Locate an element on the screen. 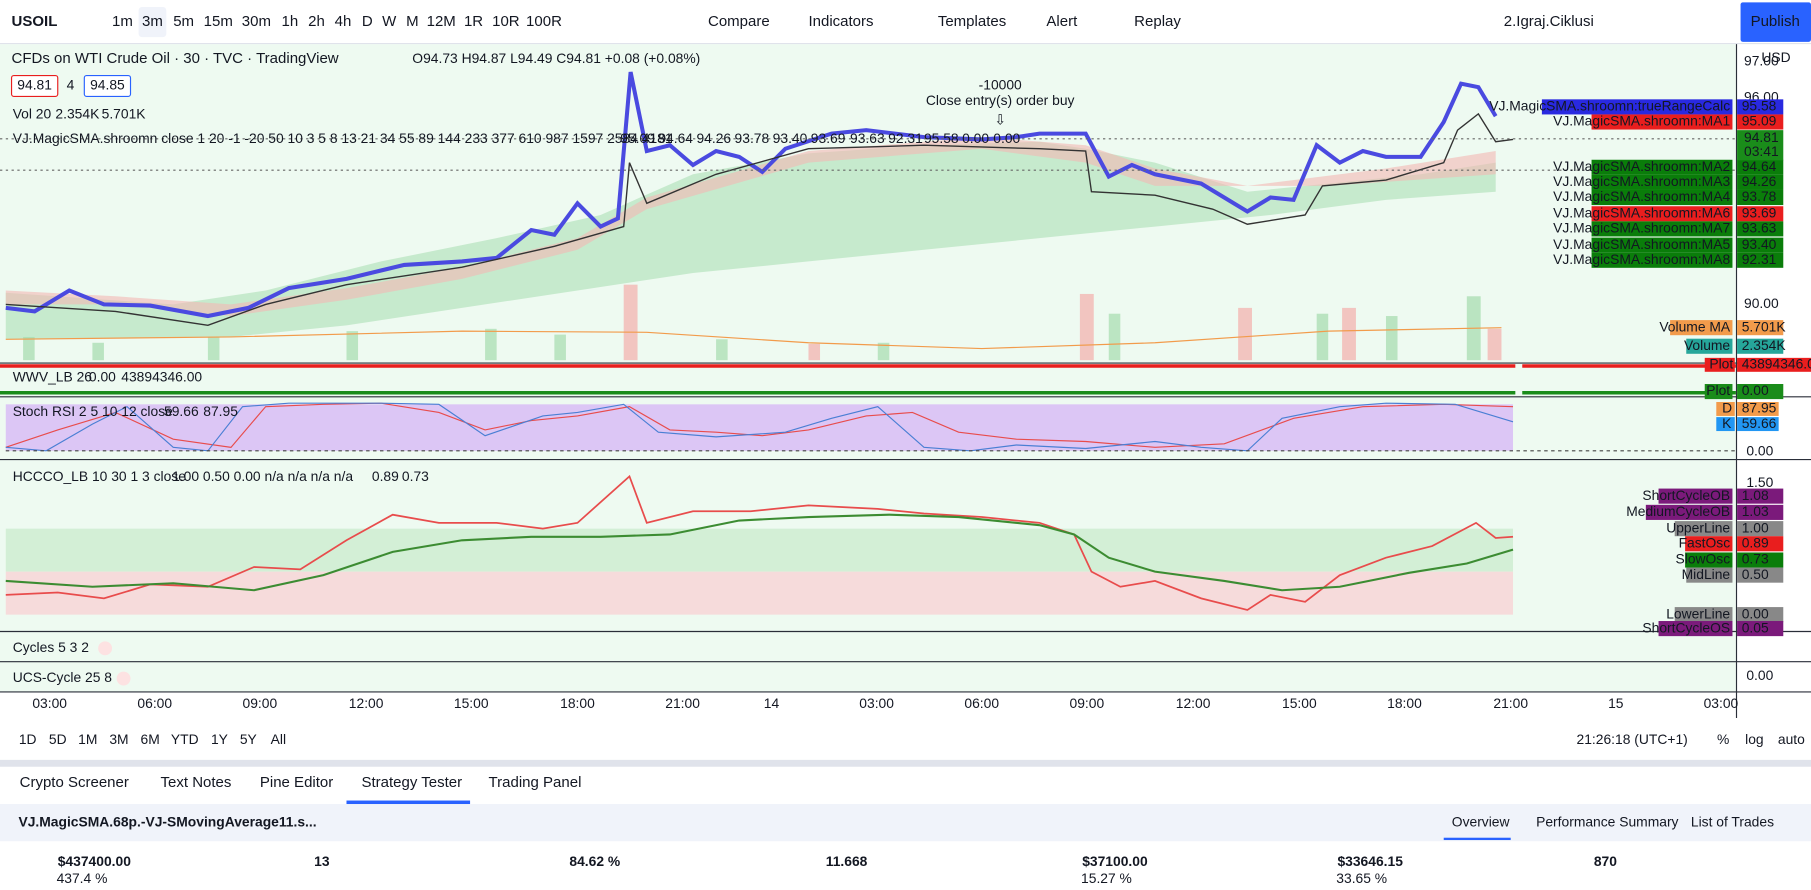  strategy-header is located at coordinates (905, 823).